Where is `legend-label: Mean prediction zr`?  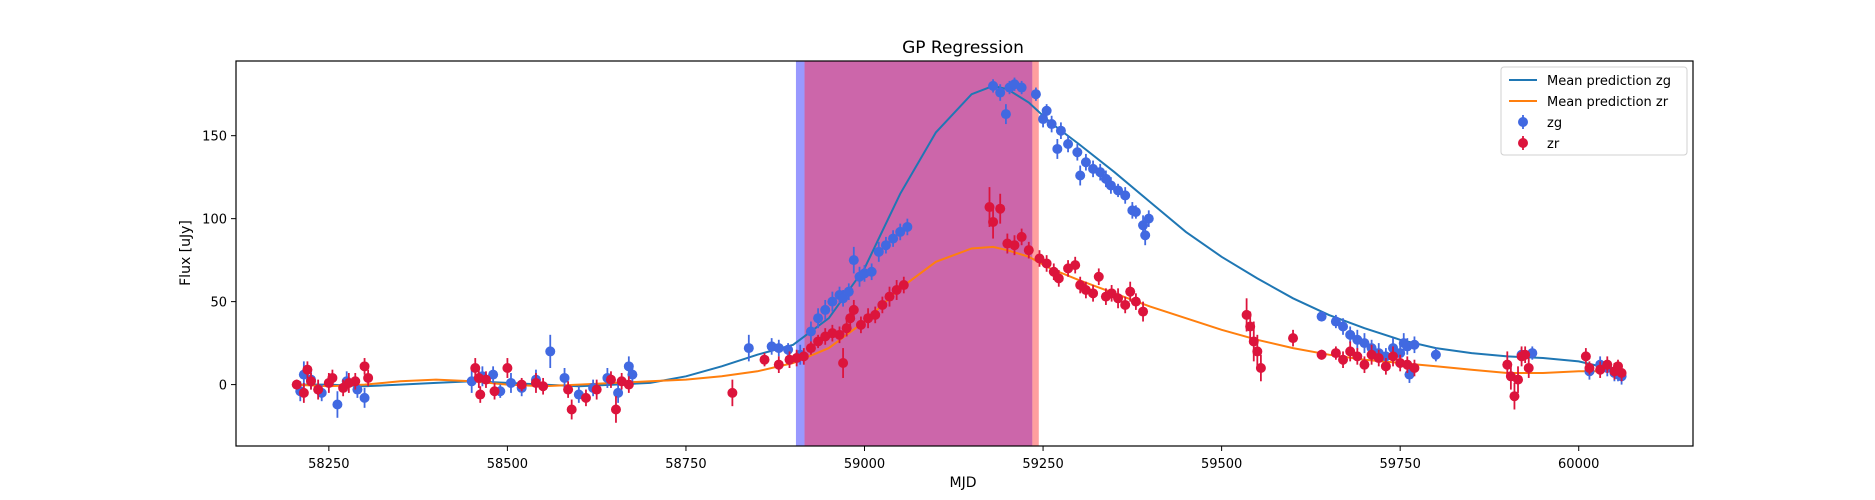
legend-label: Mean prediction zr is located at coordinates (1608, 102).